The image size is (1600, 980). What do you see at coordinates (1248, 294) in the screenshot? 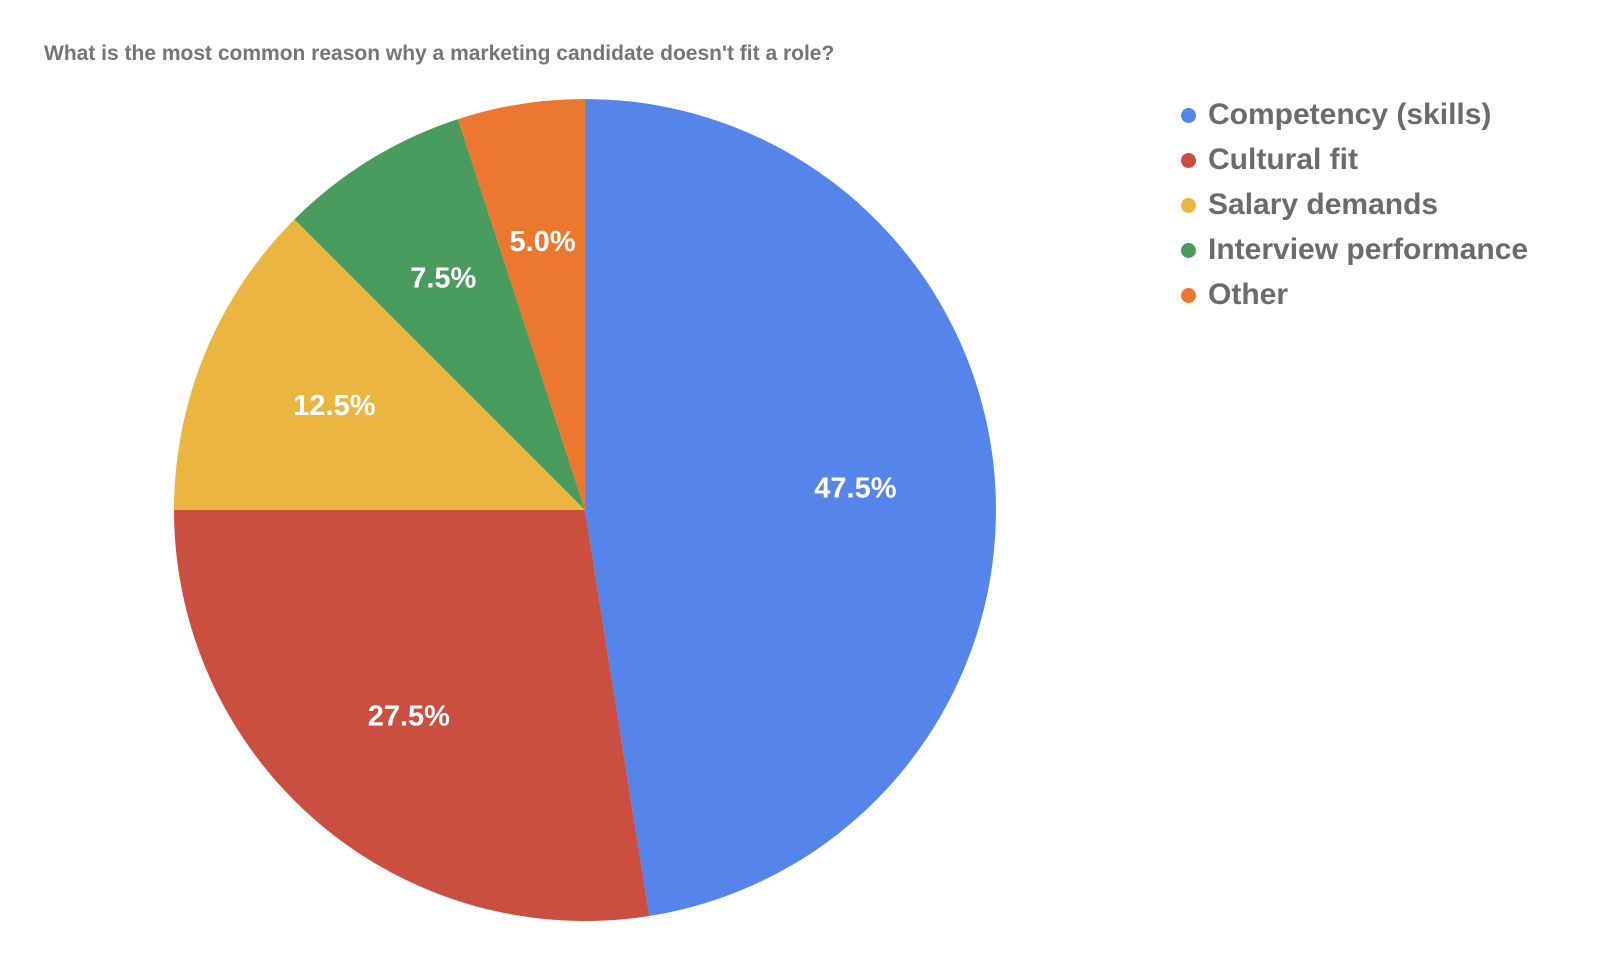
I see `legend-label: Other` at bounding box center [1248, 294].